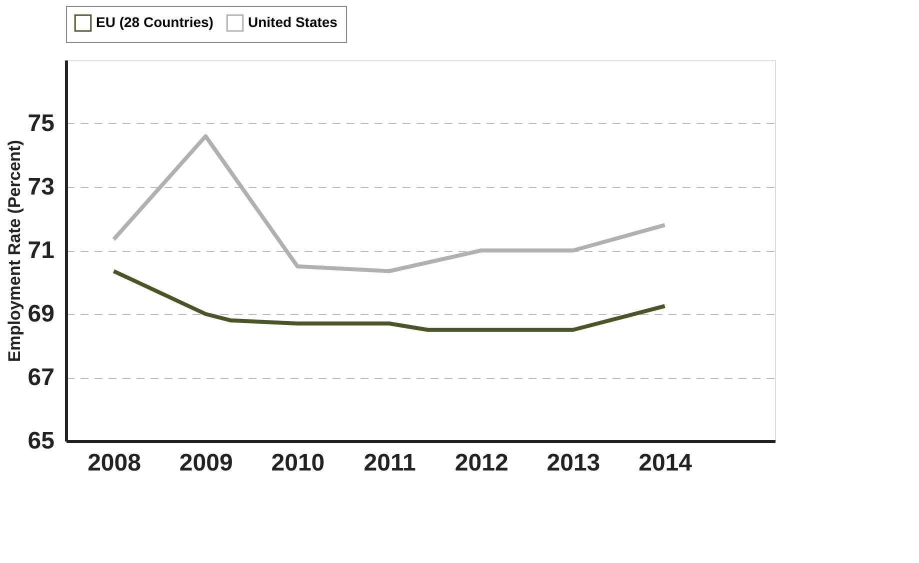  What do you see at coordinates (389, 300) in the screenshot?
I see `line-series` at bounding box center [389, 300].